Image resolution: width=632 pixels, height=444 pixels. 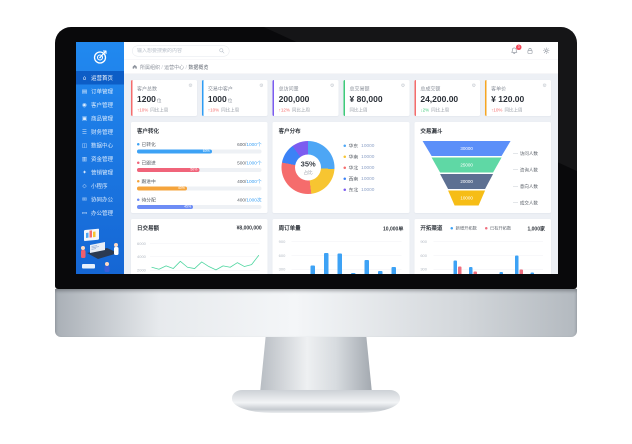 I want to click on kpi-value: ¥ 120.00, so click(x=508, y=99).